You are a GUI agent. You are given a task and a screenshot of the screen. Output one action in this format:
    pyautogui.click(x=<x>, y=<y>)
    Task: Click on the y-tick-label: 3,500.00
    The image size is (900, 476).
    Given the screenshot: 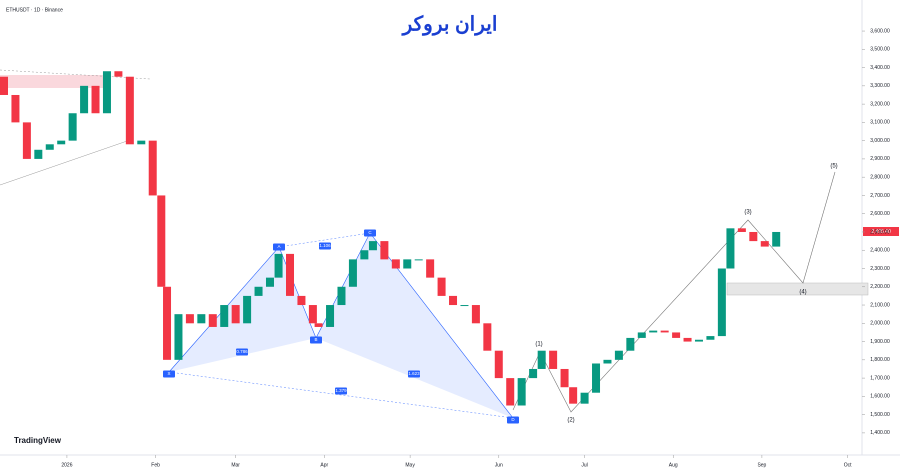 What is the action you would take?
    pyautogui.click(x=880, y=50)
    